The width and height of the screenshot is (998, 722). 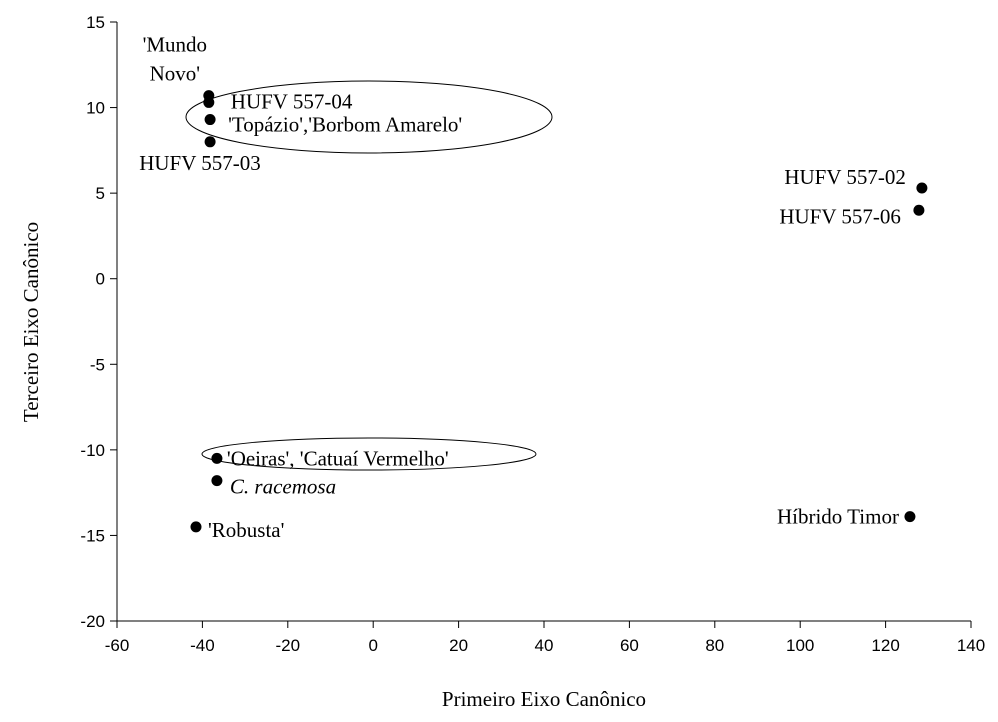 What do you see at coordinates (544, 645) in the screenshot?
I see `x-tick-label: 40` at bounding box center [544, 645].